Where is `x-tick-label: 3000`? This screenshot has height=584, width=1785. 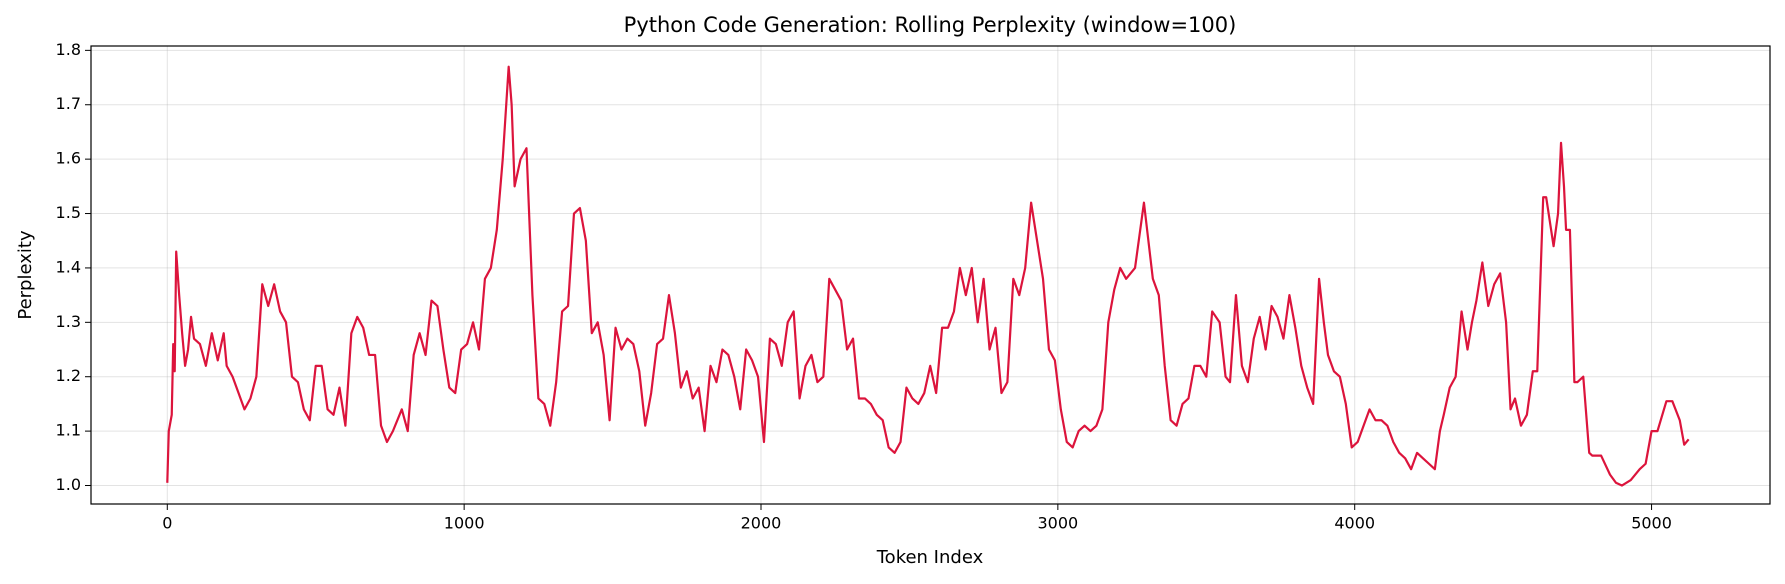
x-tick-label: 3000 is located at coordinates (1057, 523).